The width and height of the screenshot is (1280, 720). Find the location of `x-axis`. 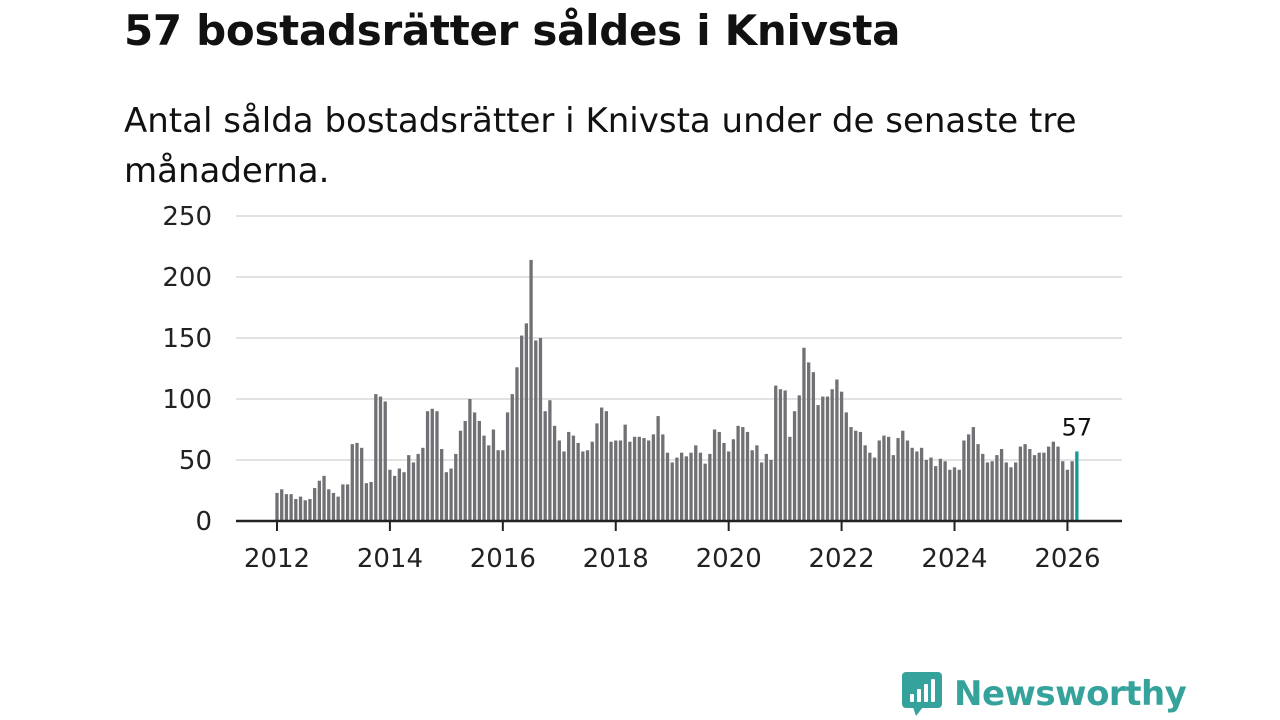

x-axis is located at coordinates (679, 525).